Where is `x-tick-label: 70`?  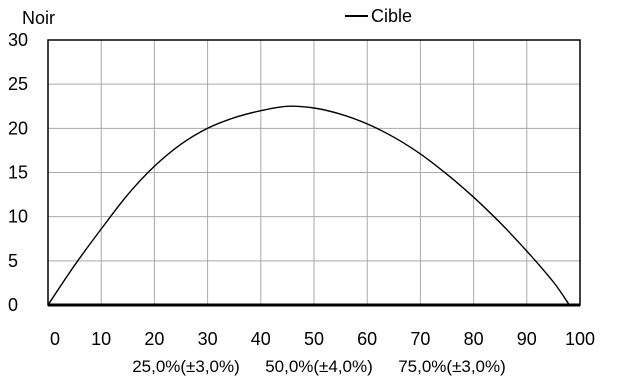
x-tick-label: 70 is located at coordinates (420, 339).